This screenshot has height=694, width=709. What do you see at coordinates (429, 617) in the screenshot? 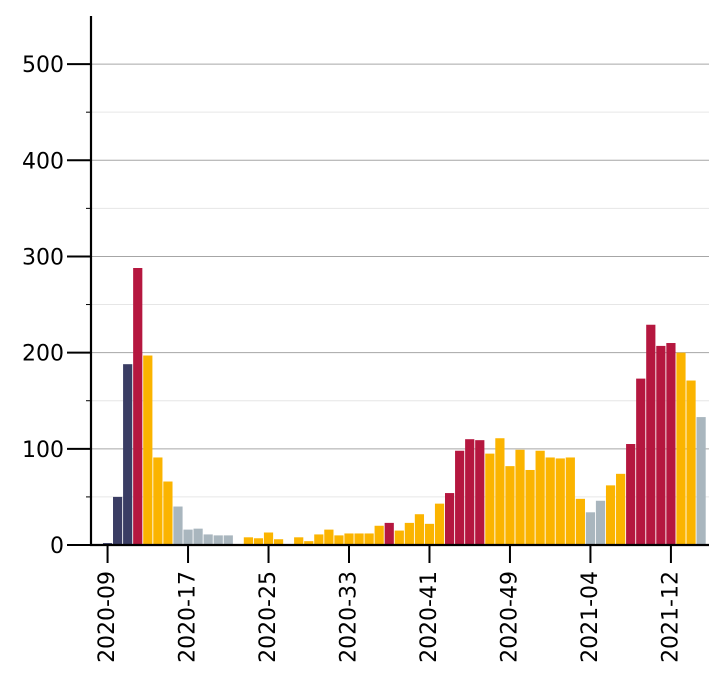
I see `x-tick-label: 2020-41` at bounding box center [429, 617].